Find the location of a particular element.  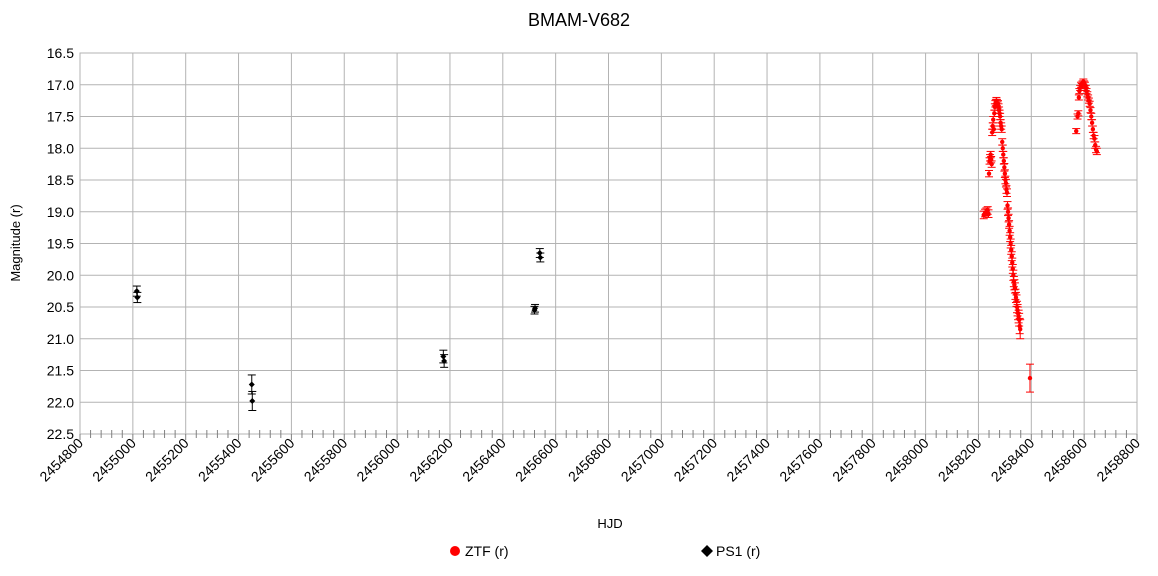

y-tick-label: 19.5 is located at coordinates (60, 244).